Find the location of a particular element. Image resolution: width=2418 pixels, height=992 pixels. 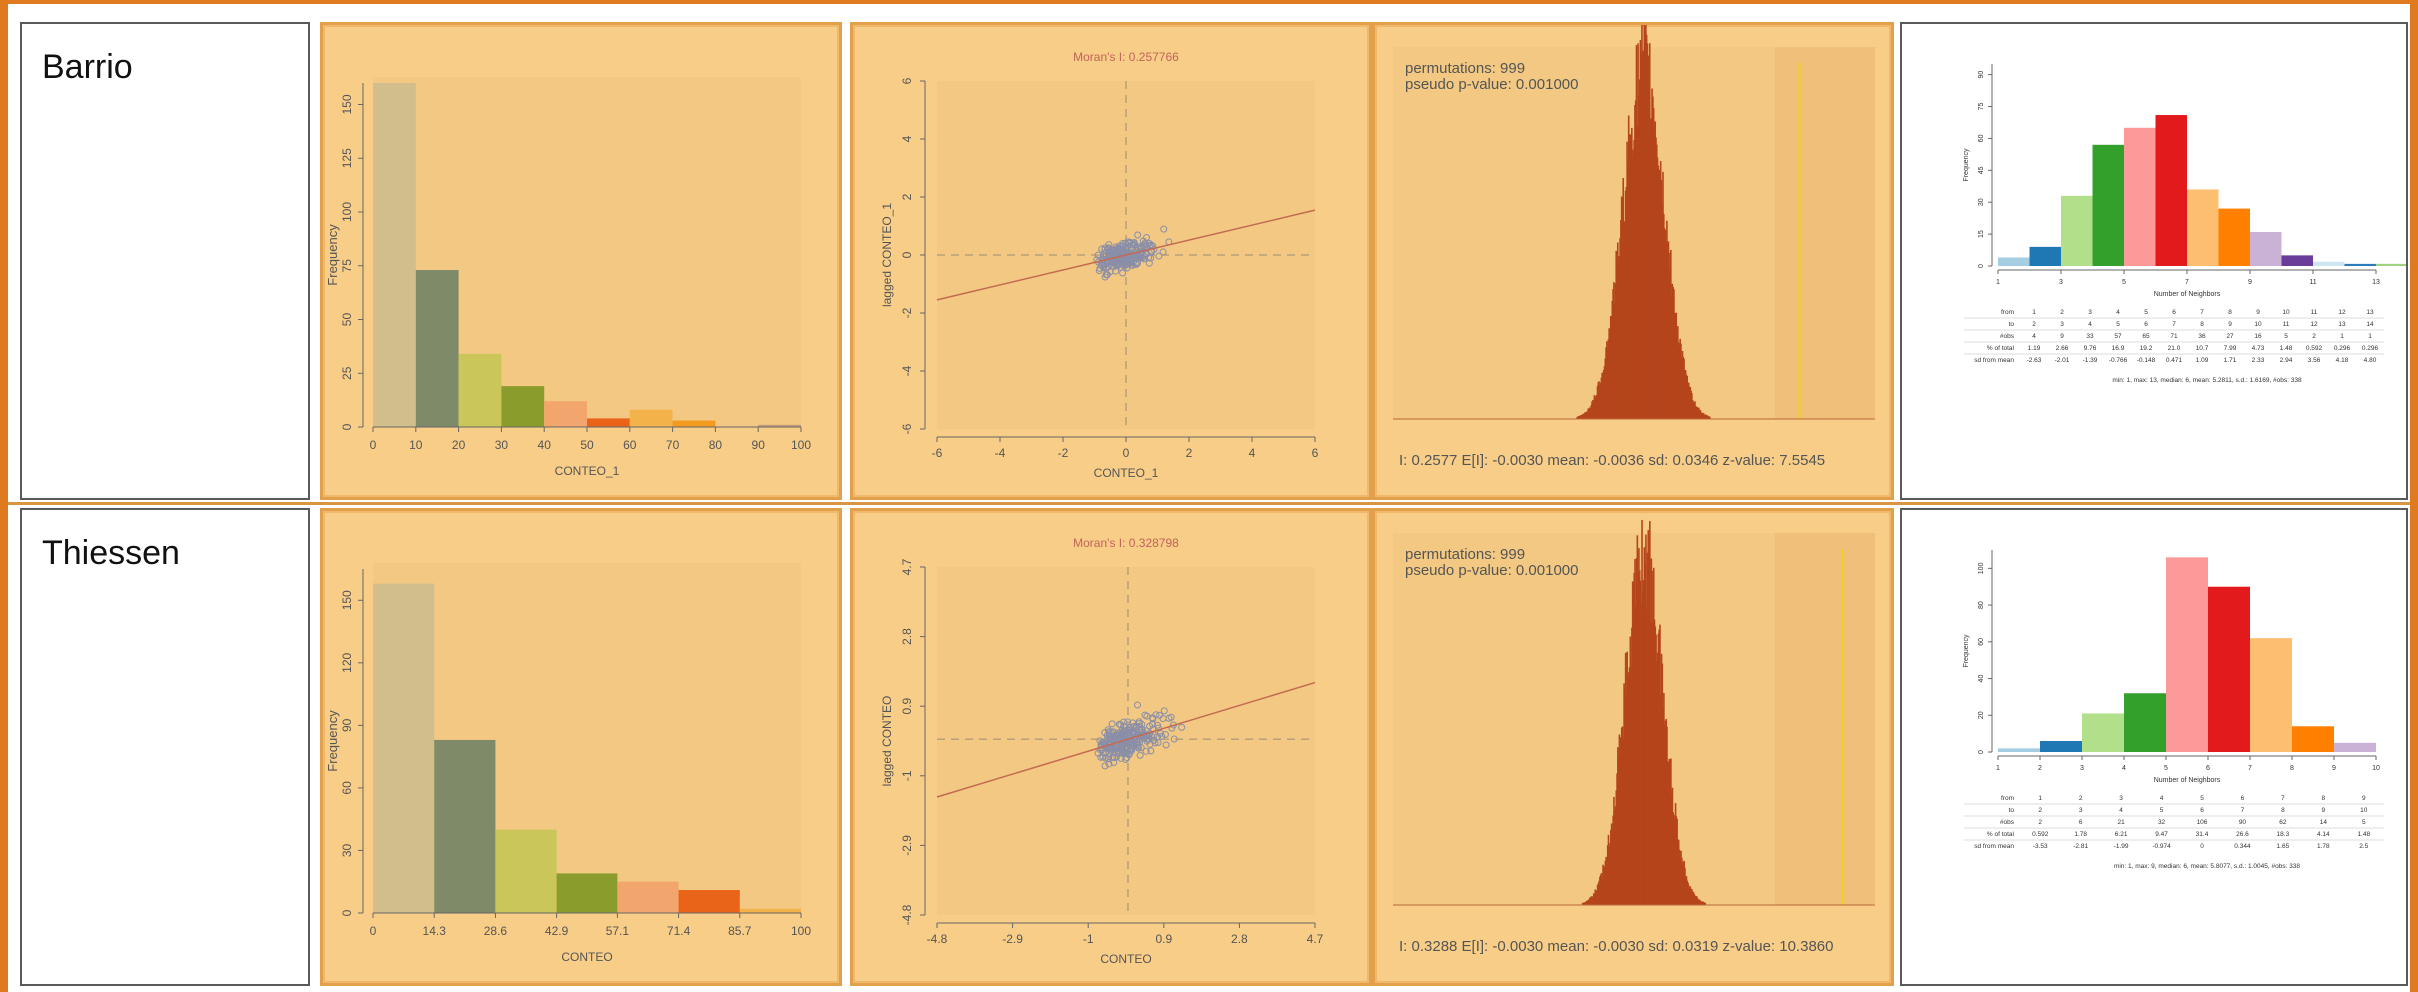

regression-line is located at coordinates (1126, 739).